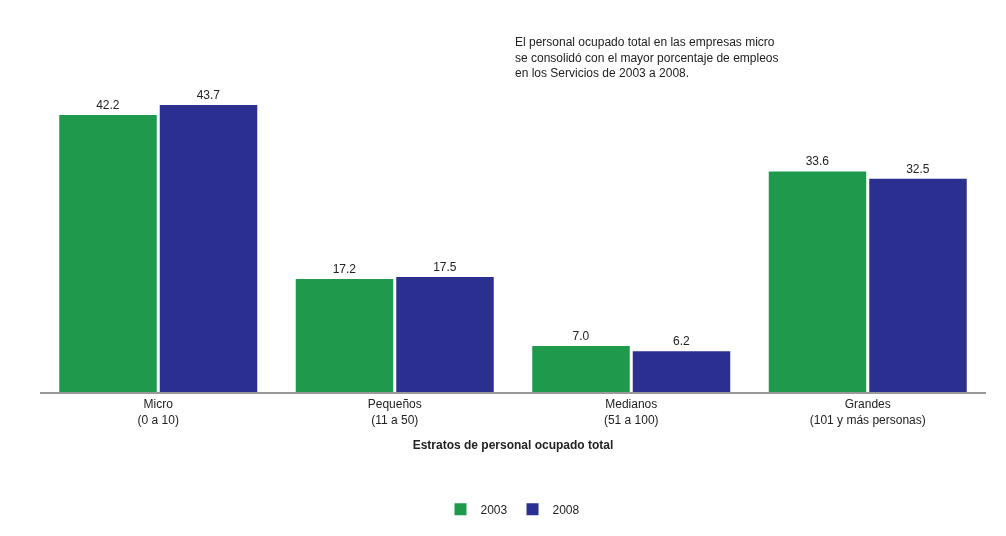 The width and height of the screenshot is (1006, 536). What do you see at coordinates (158, 412) in the screenshot?
I see `x-tick-label: Micro (0 a 10)` at bounding box center [158, 412].